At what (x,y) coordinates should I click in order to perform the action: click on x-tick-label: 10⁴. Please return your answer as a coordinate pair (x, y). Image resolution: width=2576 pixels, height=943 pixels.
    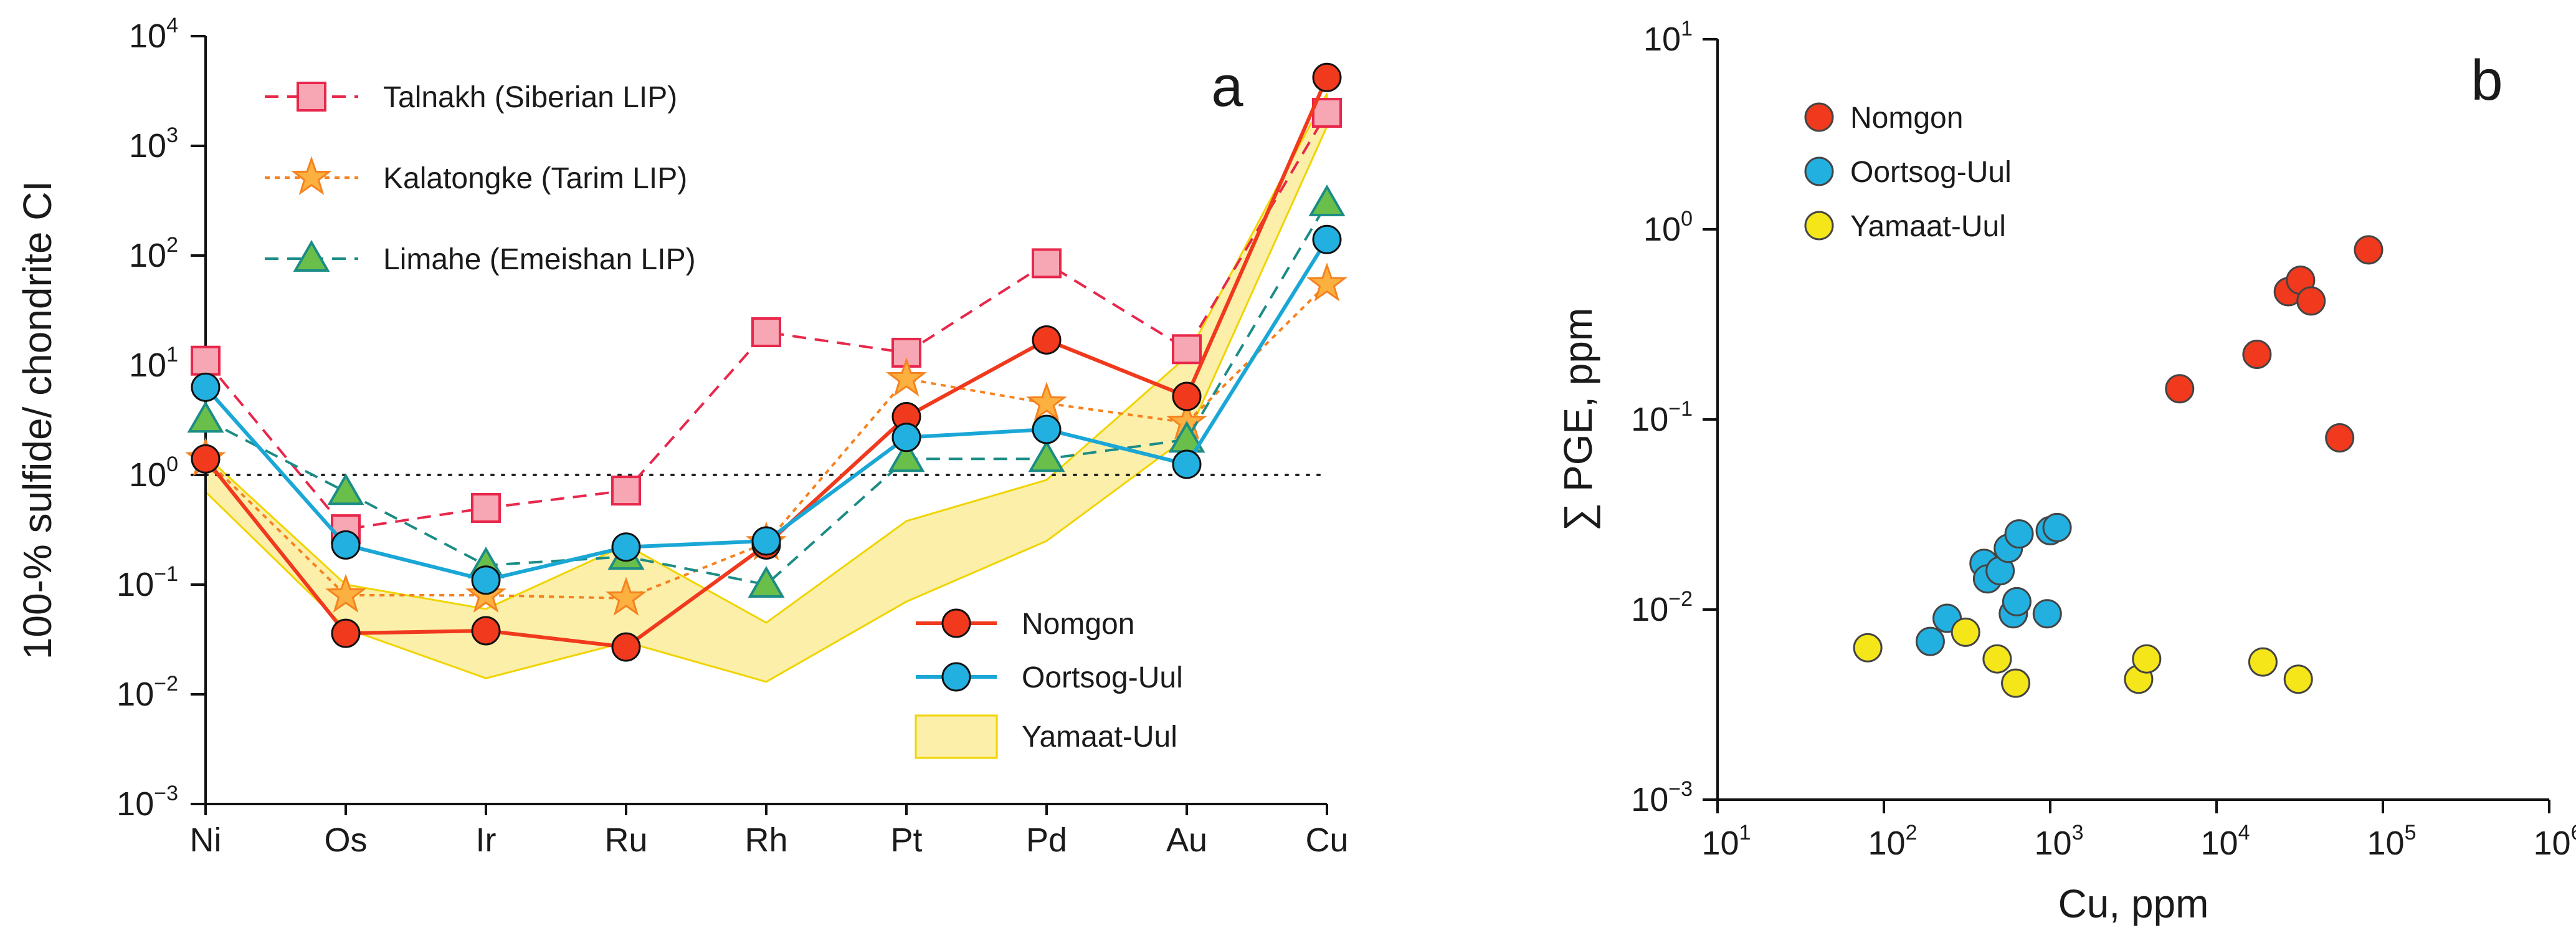
    Looking at the image, I should click on (2225, 842).